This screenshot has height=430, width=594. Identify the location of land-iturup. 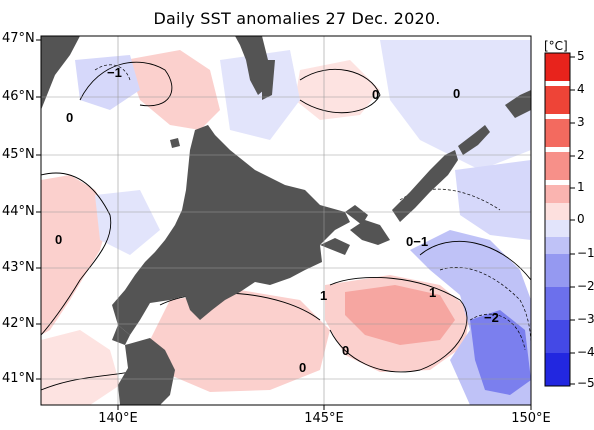
(425, 186).